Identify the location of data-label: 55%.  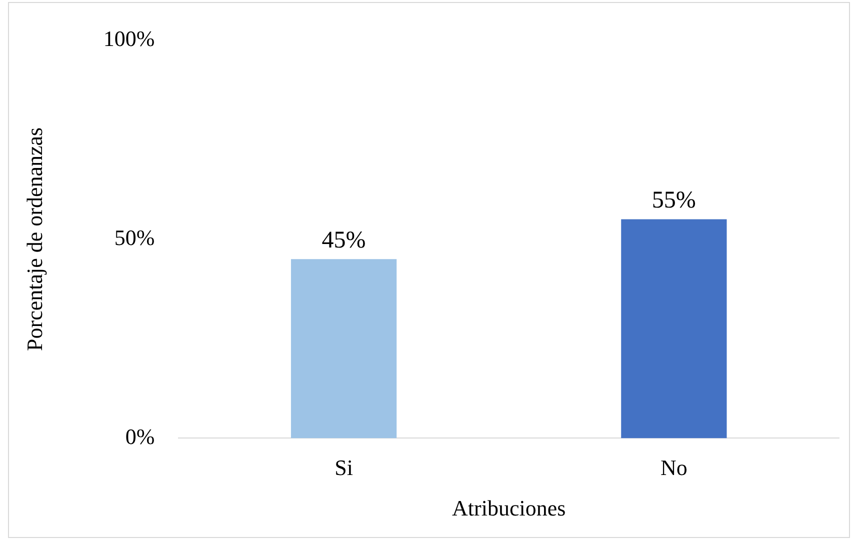
(674, 201).